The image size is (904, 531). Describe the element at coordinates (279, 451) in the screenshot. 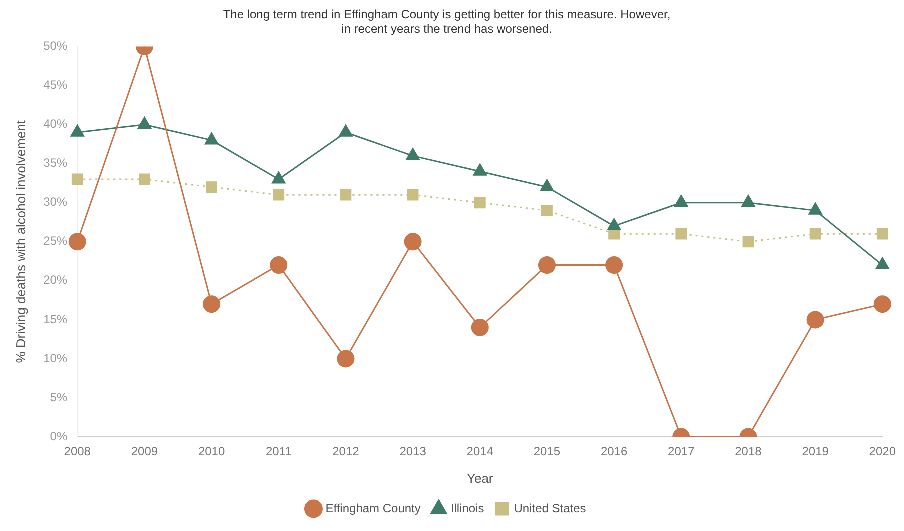

I see `x-tick-label: 2011` at that location.